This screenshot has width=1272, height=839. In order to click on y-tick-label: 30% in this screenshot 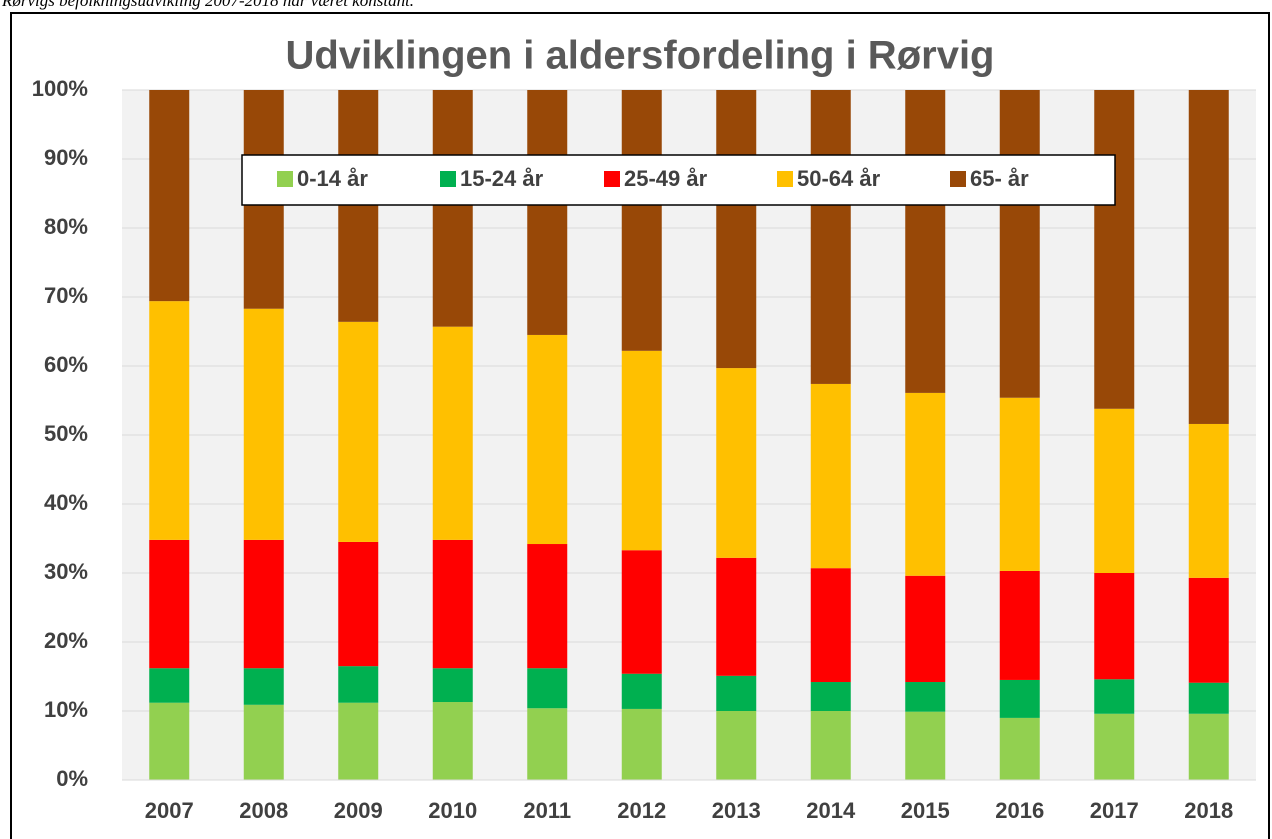, I will do `click(66, 571)`.